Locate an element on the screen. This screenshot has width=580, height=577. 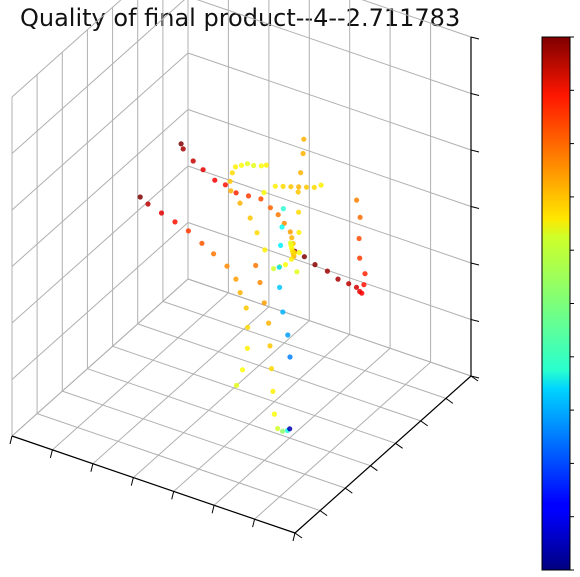
colorbar is located at coordinates (556, 303).